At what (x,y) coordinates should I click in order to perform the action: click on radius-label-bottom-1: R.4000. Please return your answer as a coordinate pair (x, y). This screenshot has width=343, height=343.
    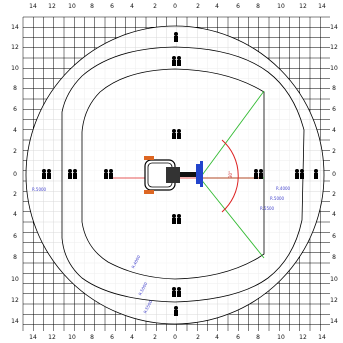
    Looking at the image, I should click on (135, 261).